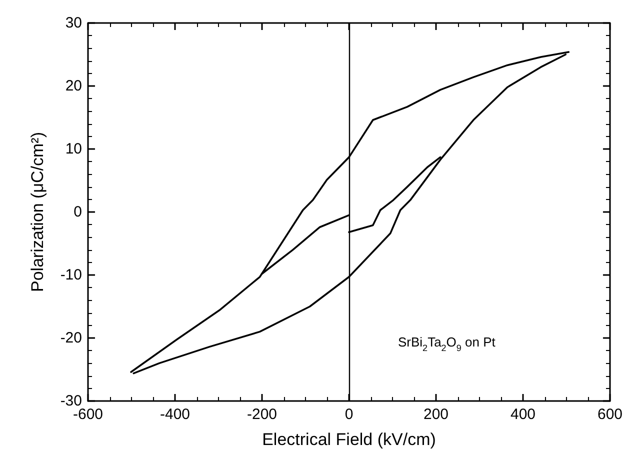 The height and width of the screenshot is (456, 629). What do you see at coordinates (78, 212) in the screenshot?
I see `y-tick-label: 0` at bounding box center [78, 212].